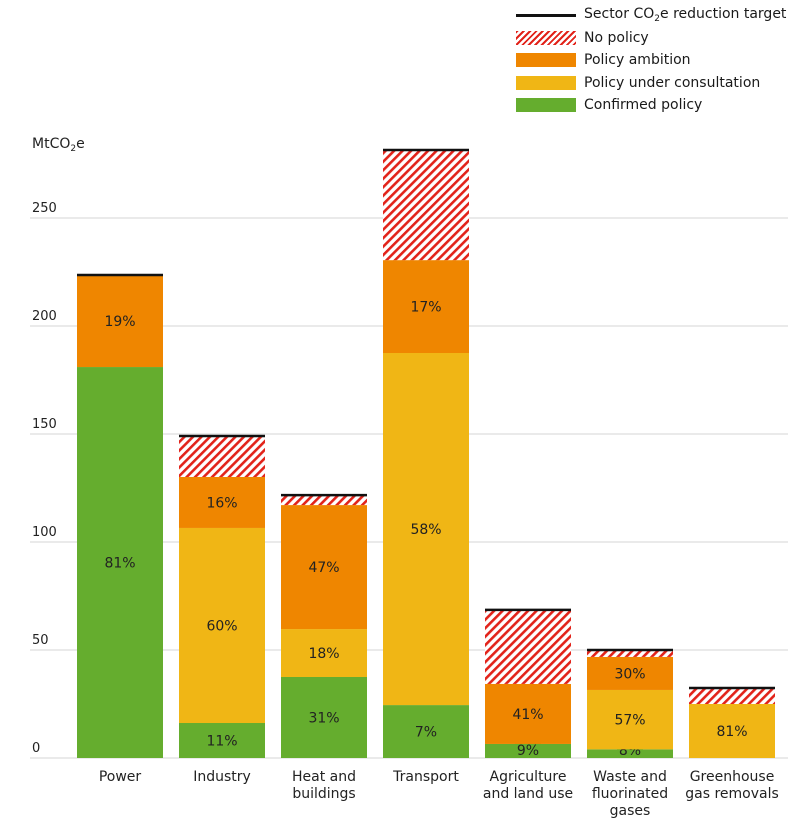 The image size is (806, 830). Describe the element at coordinates (44, 532) in the screenshot. I see `y-tick-label: 100` at that location.